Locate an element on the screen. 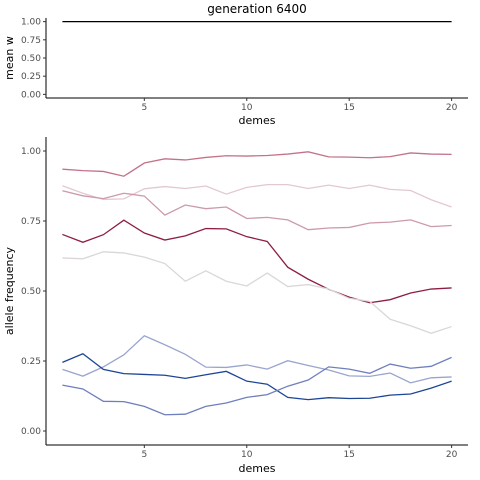  y-axis-title: allele frequency is located at coordinates (9, 290).